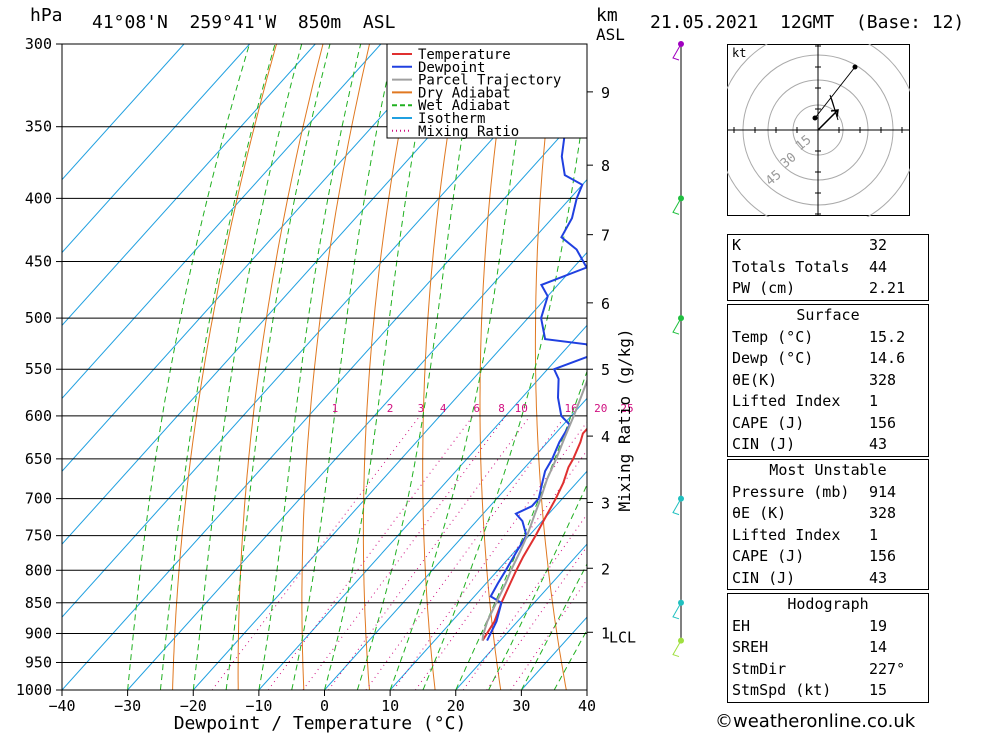 This screenshot has height=733, width=1000. What do you see at coordinates (828, 120) in the screenshot?
I see `storm-motion-arrow` at bounding box center [828, 120].